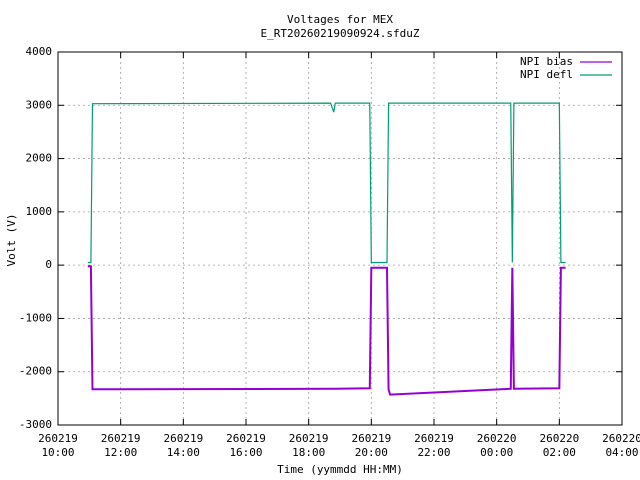 The image size is (640, 480). What do you see at coordinates (58, 445) in the screenshot?
I see `x-tick-label: 260219 10:00` at bounding box center [58, 445].